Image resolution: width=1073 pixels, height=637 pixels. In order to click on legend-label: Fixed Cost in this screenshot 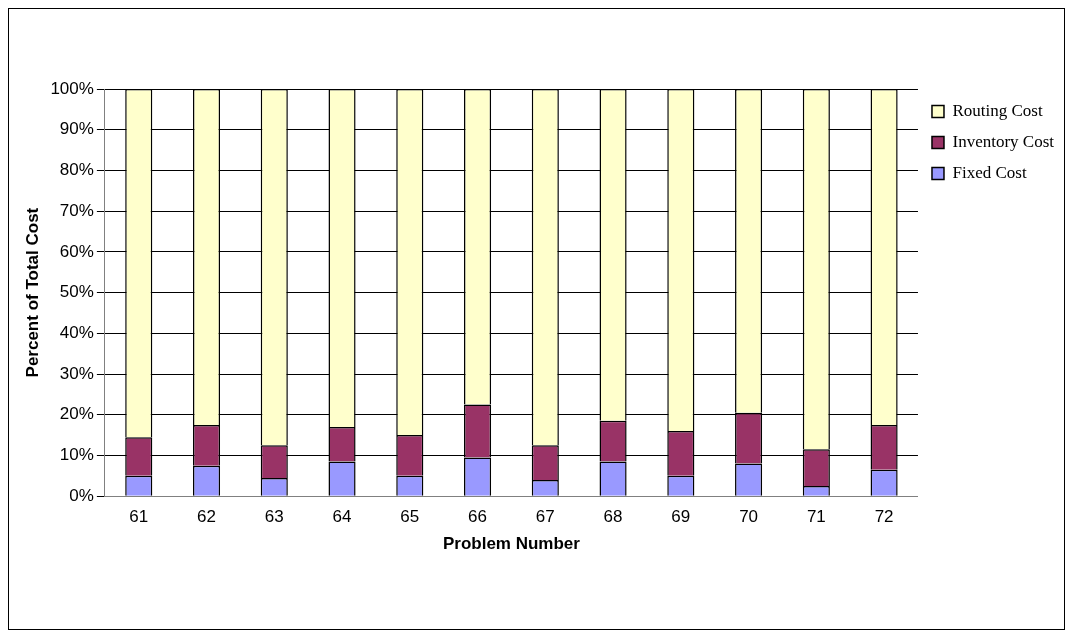, I will do `click(989, 172)`.